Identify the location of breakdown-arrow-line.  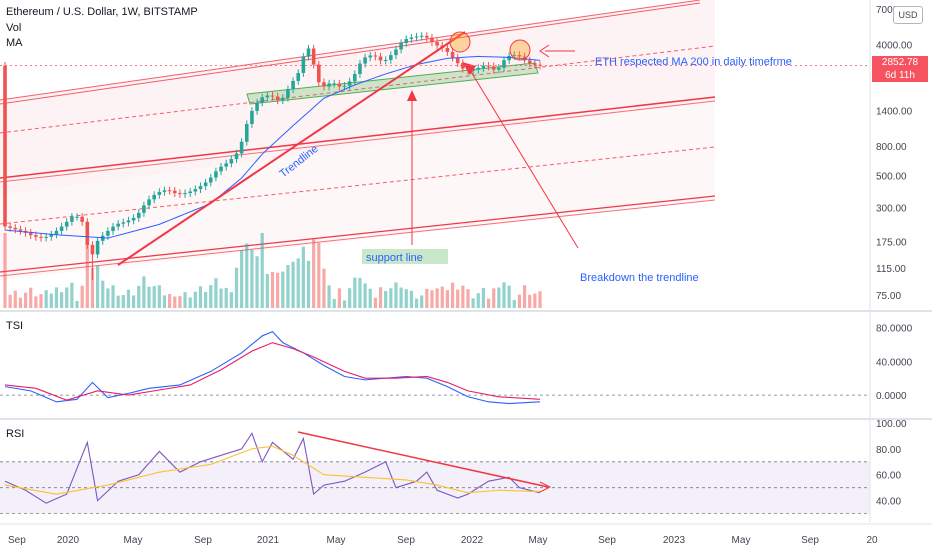
(524, 159).